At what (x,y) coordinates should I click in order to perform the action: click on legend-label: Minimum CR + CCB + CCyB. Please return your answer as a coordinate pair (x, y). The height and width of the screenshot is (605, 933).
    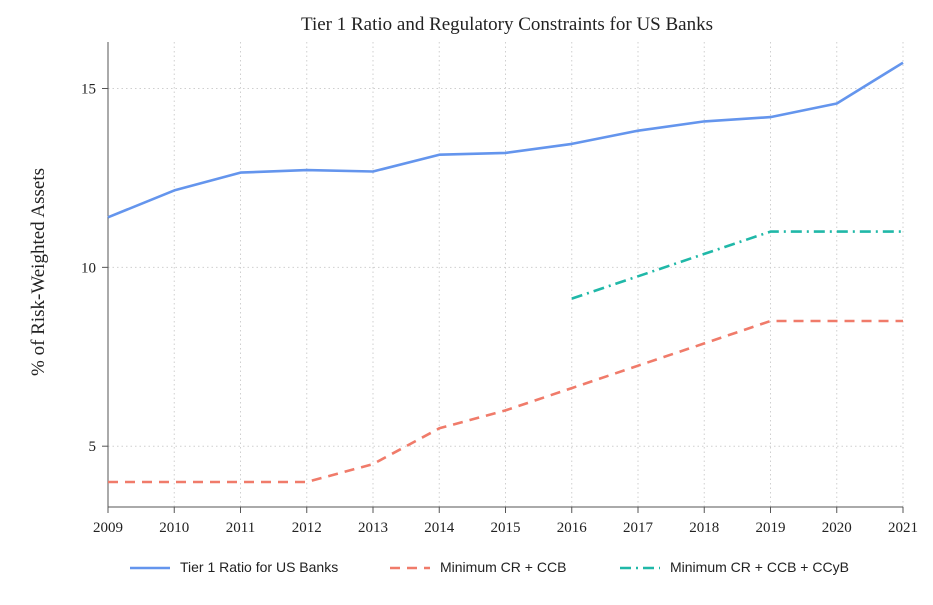
    Looking at the image, I should click on (759, 567).